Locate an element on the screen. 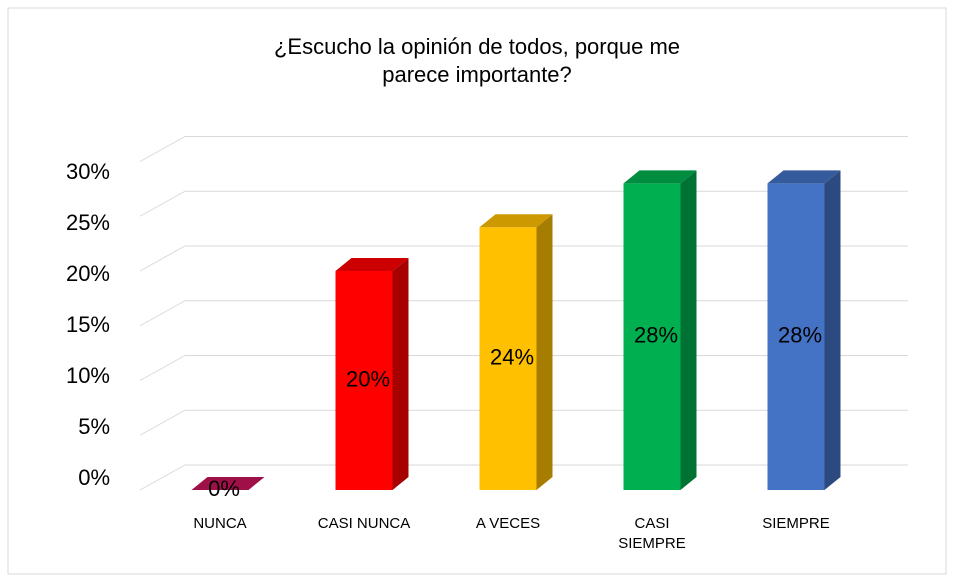 This screenshot has height=578, width=954. x-tick-label: CASI NUNCA is located at coordinates (364, 523).